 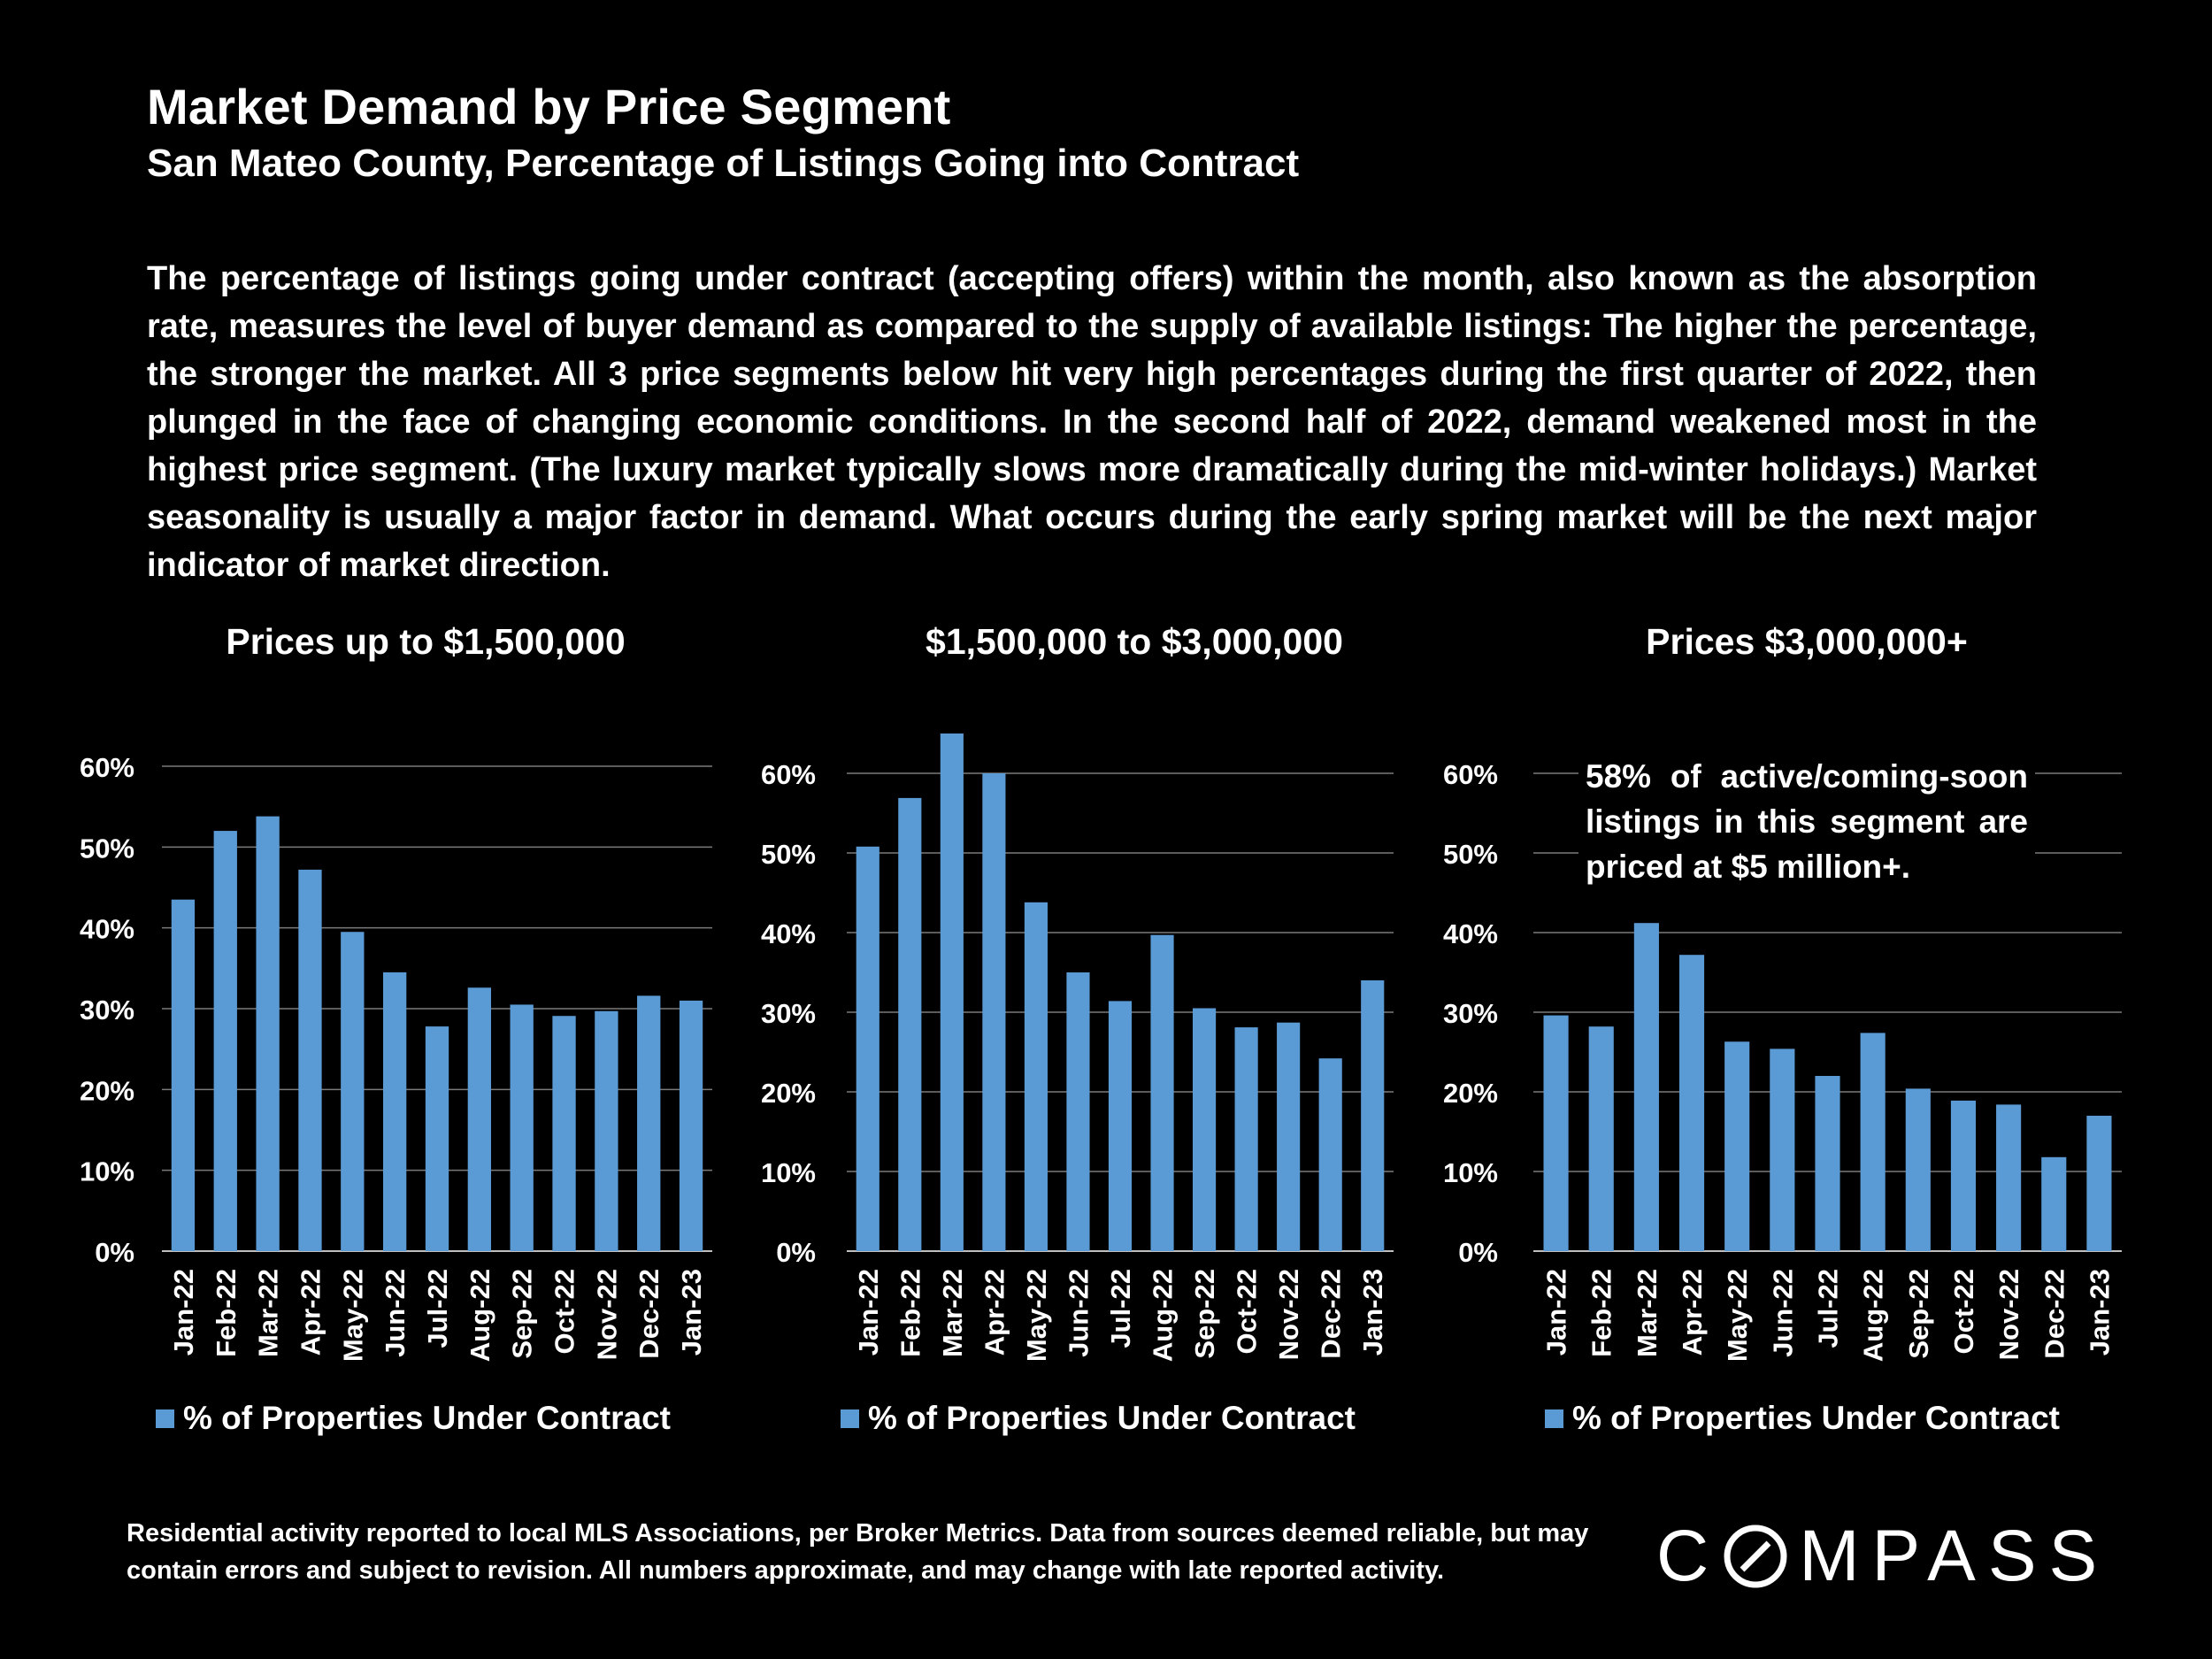 I want to click on x-tick-label: Oct-22, so click(x=1964, y=1312).